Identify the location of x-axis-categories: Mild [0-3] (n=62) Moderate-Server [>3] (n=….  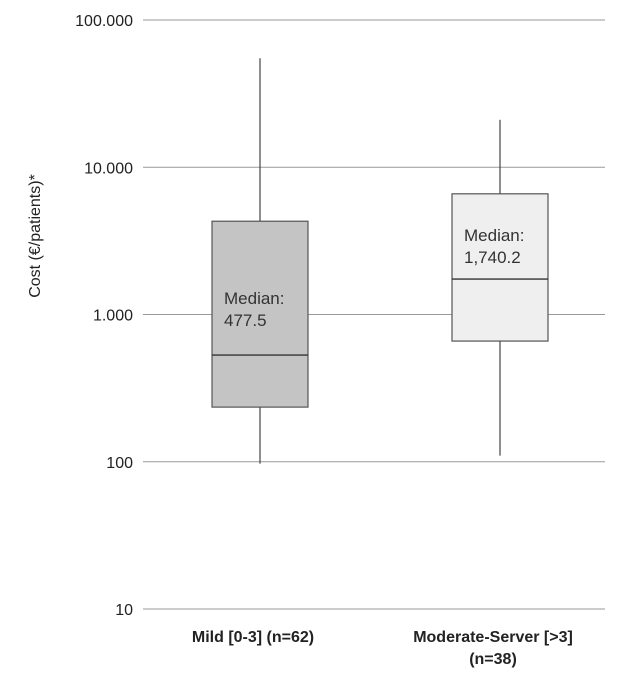
(382, 648).